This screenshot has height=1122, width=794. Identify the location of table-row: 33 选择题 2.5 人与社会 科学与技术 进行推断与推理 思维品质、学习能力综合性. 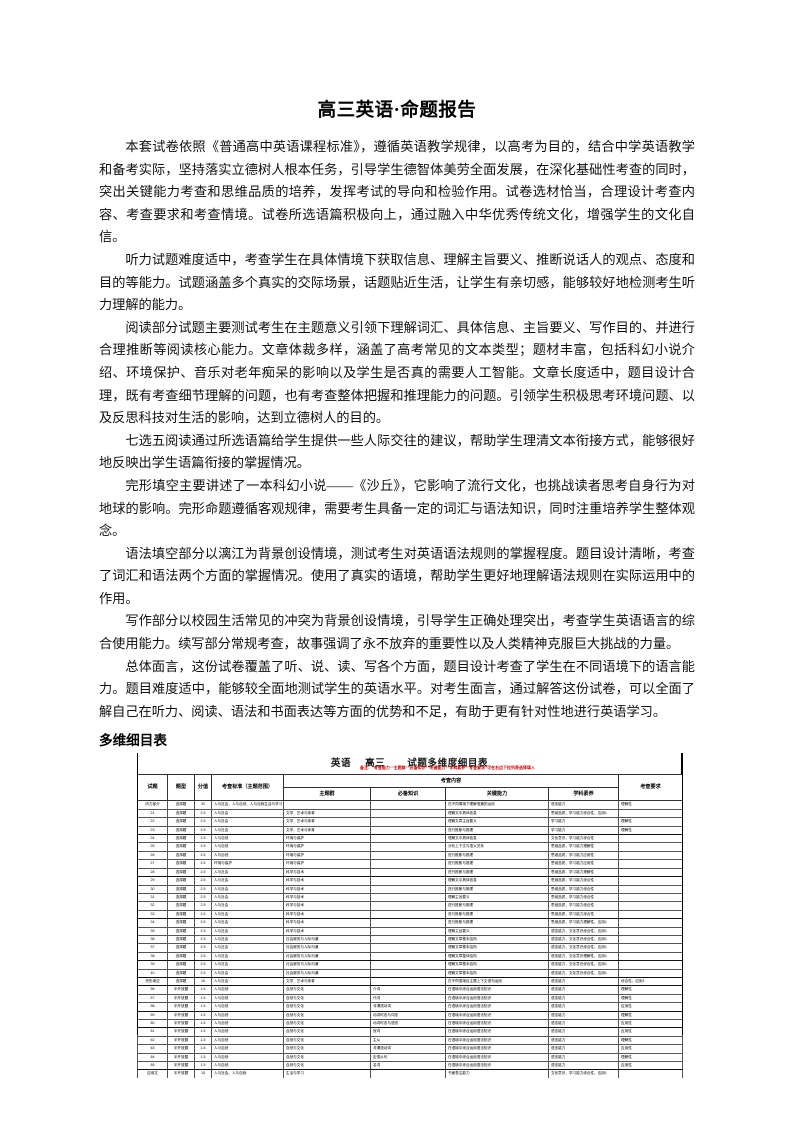
(410, 914).